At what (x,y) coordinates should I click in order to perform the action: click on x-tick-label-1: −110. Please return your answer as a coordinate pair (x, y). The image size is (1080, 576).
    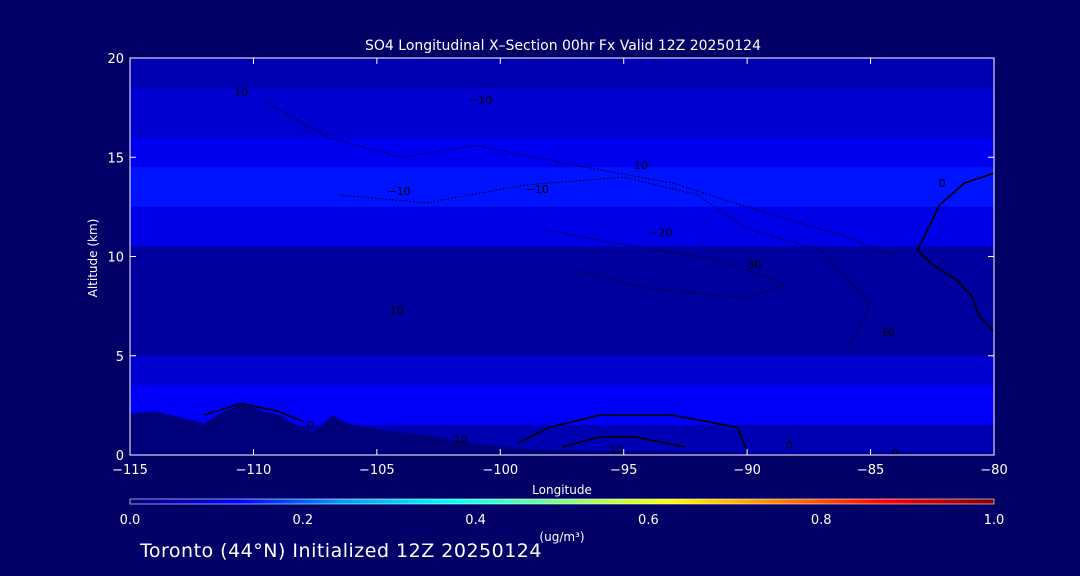
    Looking at the image, I should click on (254, 470).